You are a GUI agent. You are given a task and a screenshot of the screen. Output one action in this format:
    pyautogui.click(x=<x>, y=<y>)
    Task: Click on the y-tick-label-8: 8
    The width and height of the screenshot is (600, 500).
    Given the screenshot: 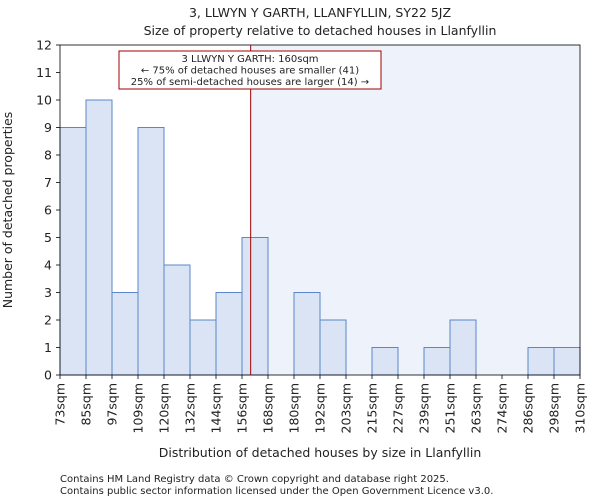 What is the action you would take?
    pyautogui.click(x=48, y=155)
    